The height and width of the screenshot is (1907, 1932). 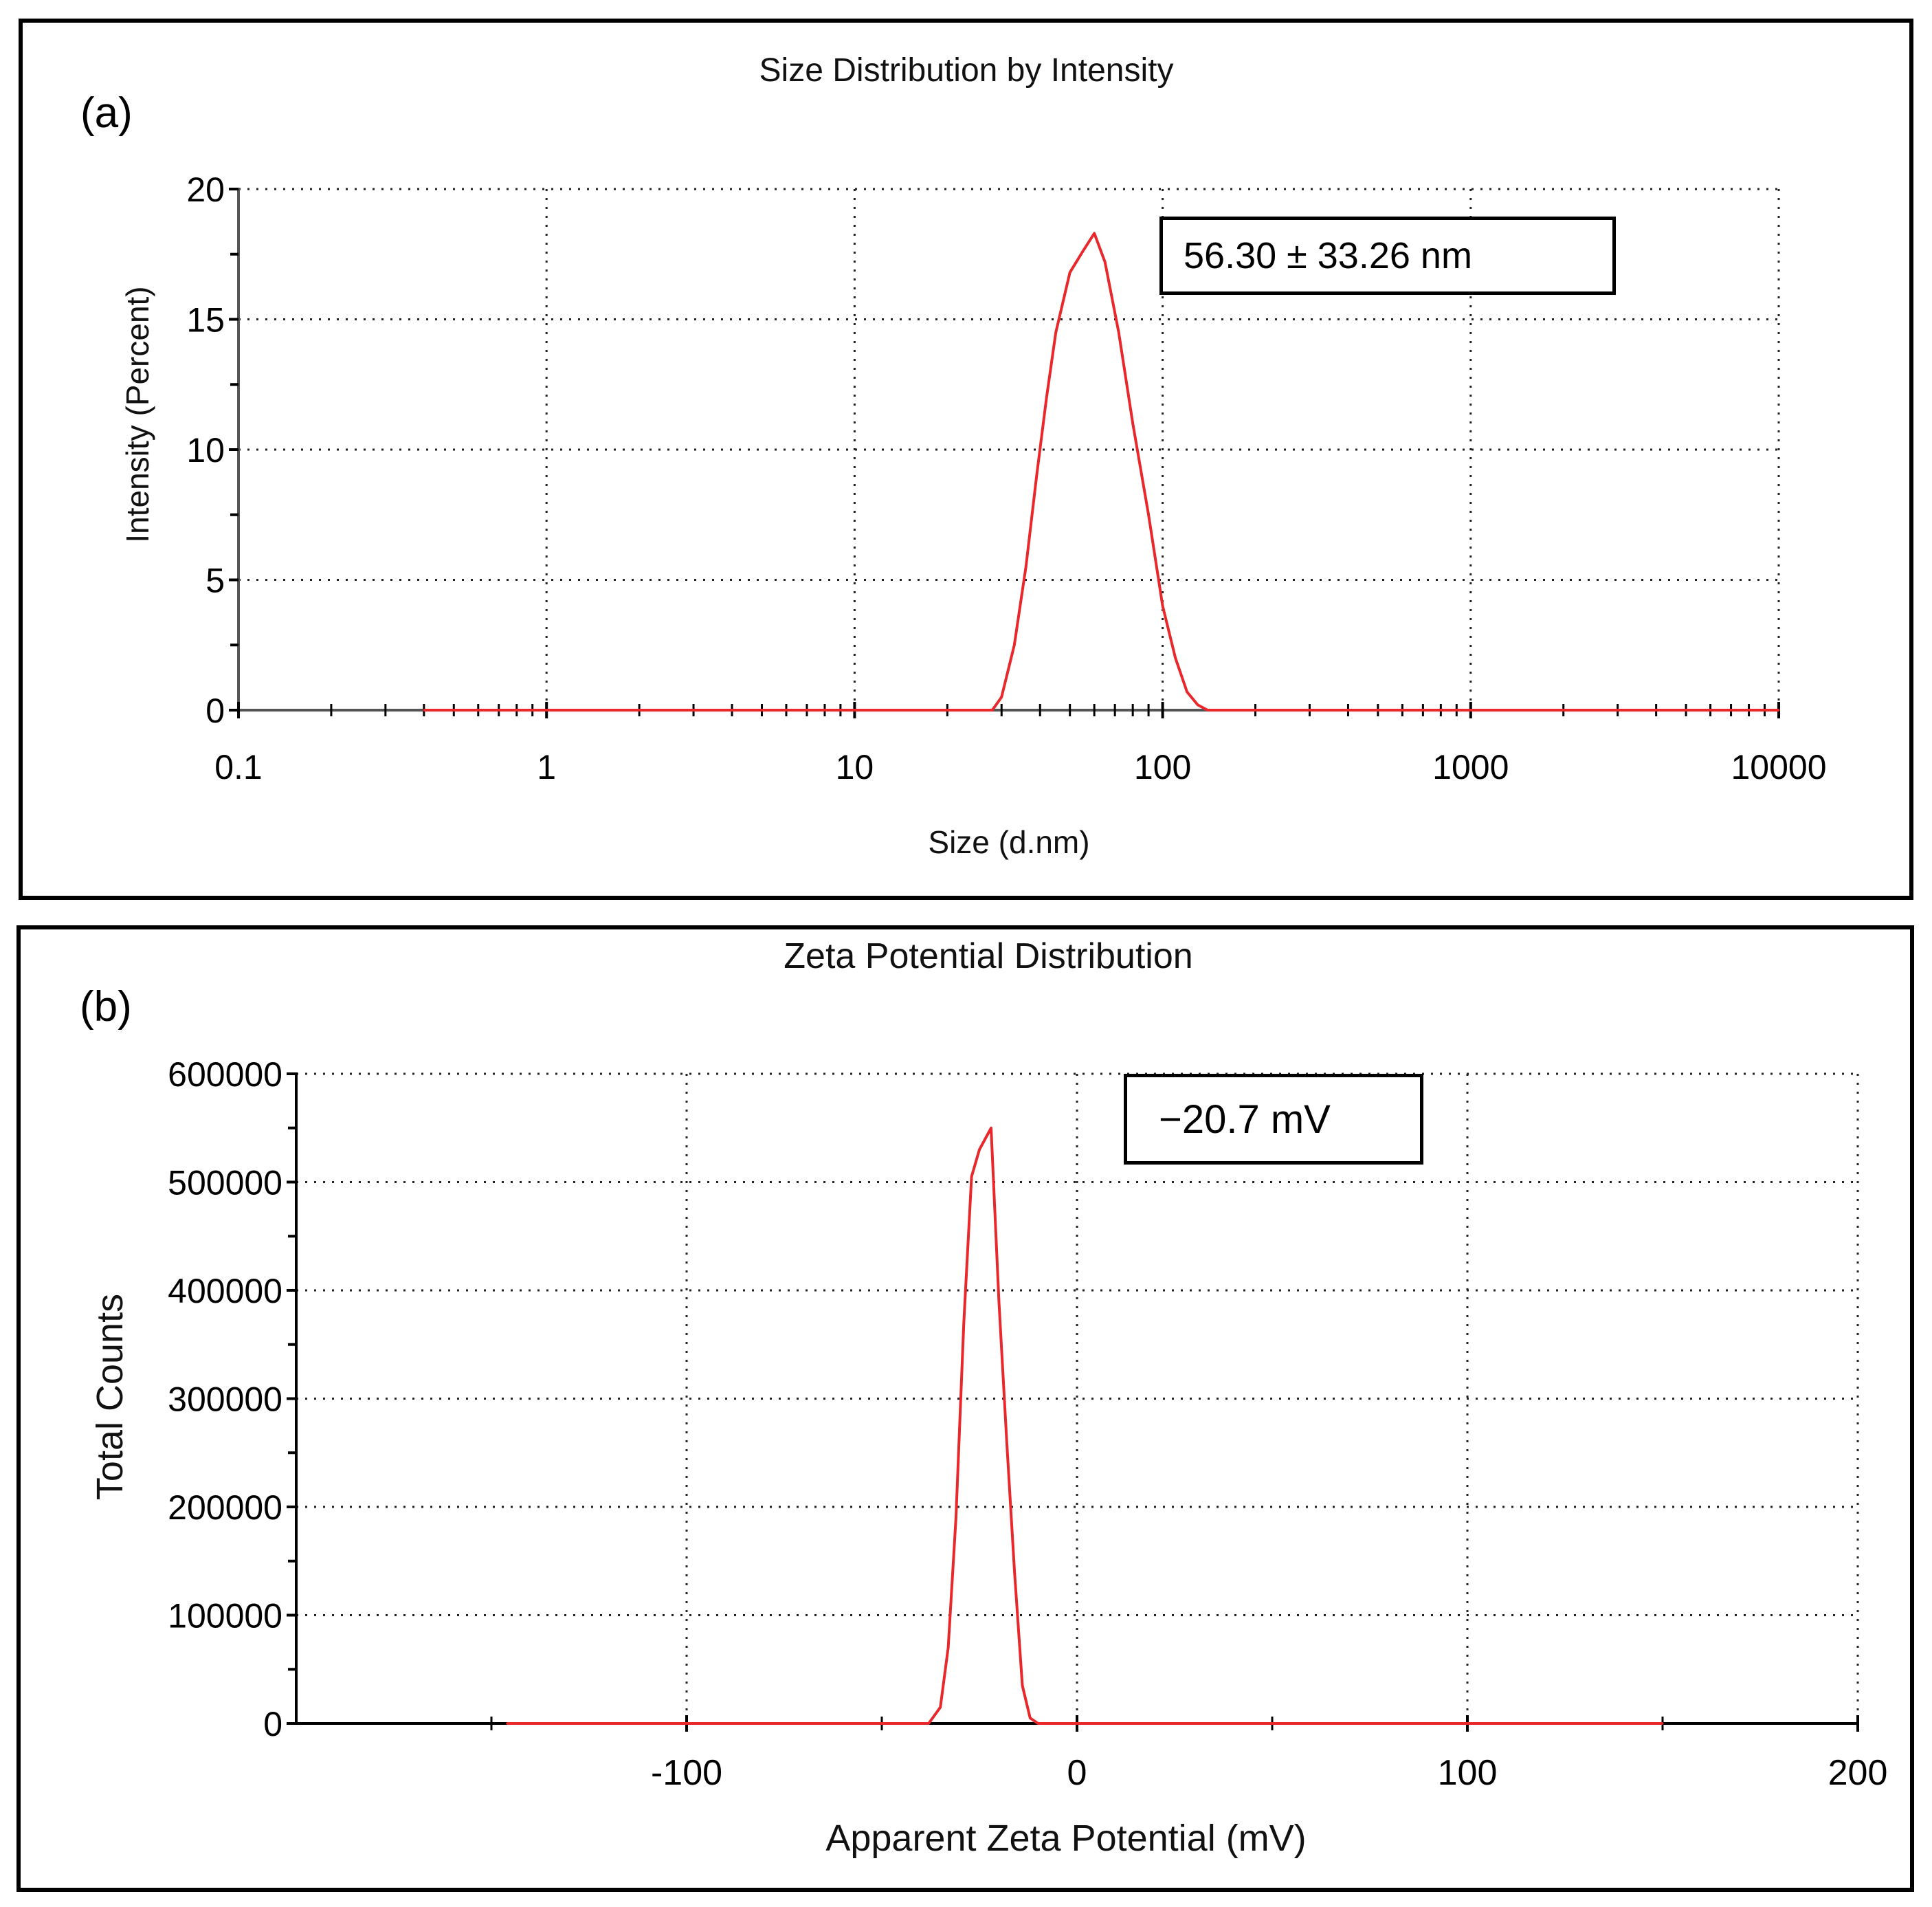 What do you see at coordinates (1778, 767) in the screenshot?
I see `x-tick-label-5: 10000` at bounding box center [1778, 767].